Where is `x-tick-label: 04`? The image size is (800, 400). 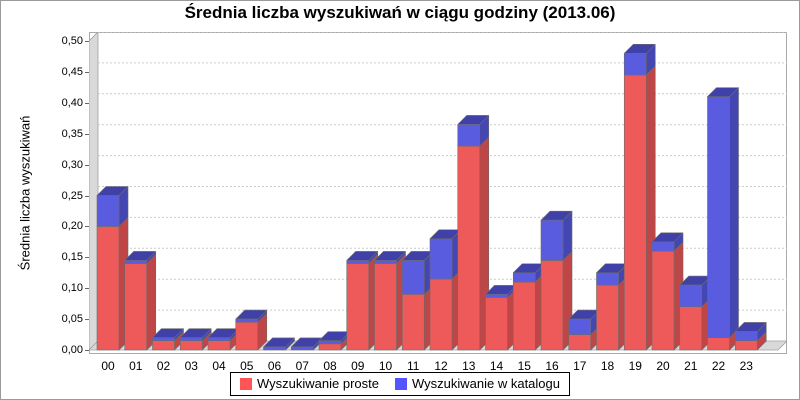 x-tick-label: 04 is located at coordinates (219, 366).